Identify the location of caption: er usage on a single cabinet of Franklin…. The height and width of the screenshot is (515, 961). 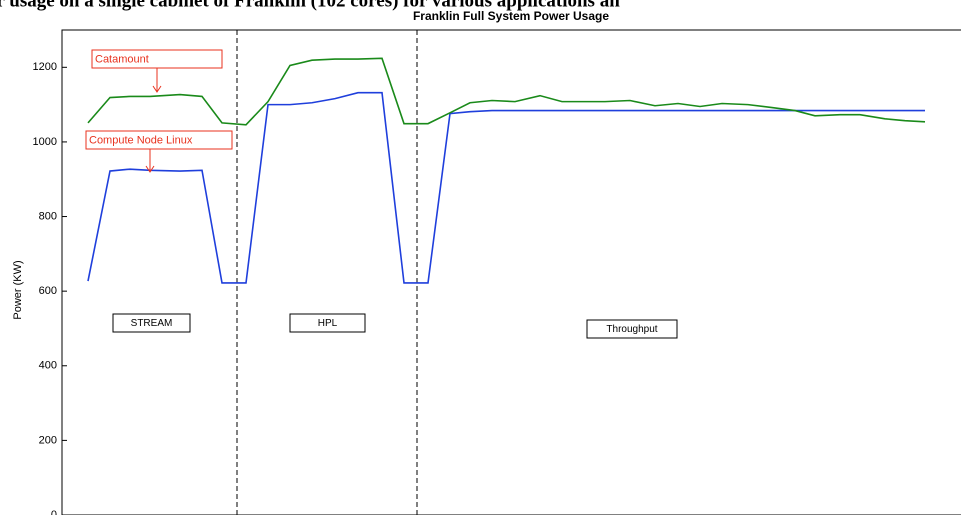
(310, 5).